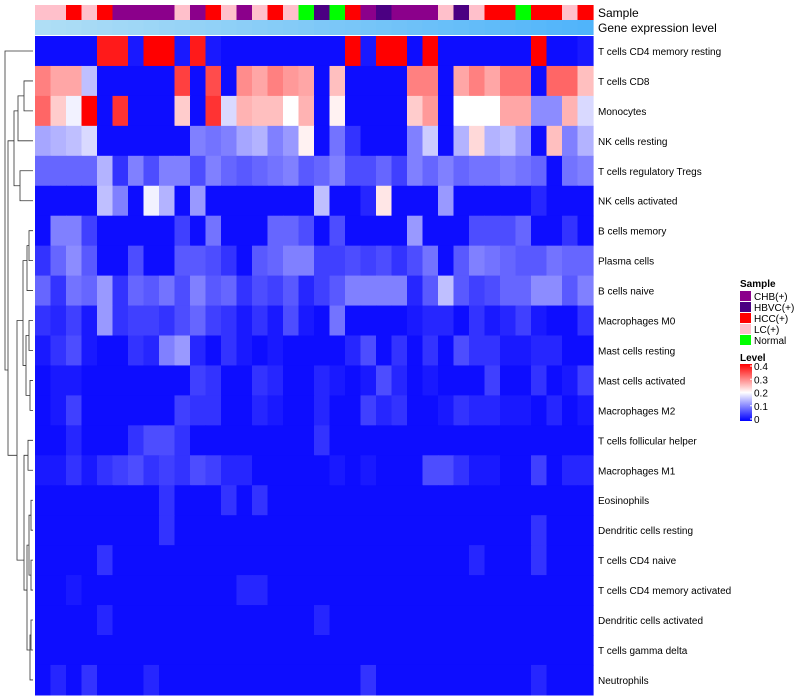 The width and height of the screenshot is (800, 700). Describe the element at coordinates (641, 381) in the screenshot. I see `row-label: Mast cells activated` at that location.